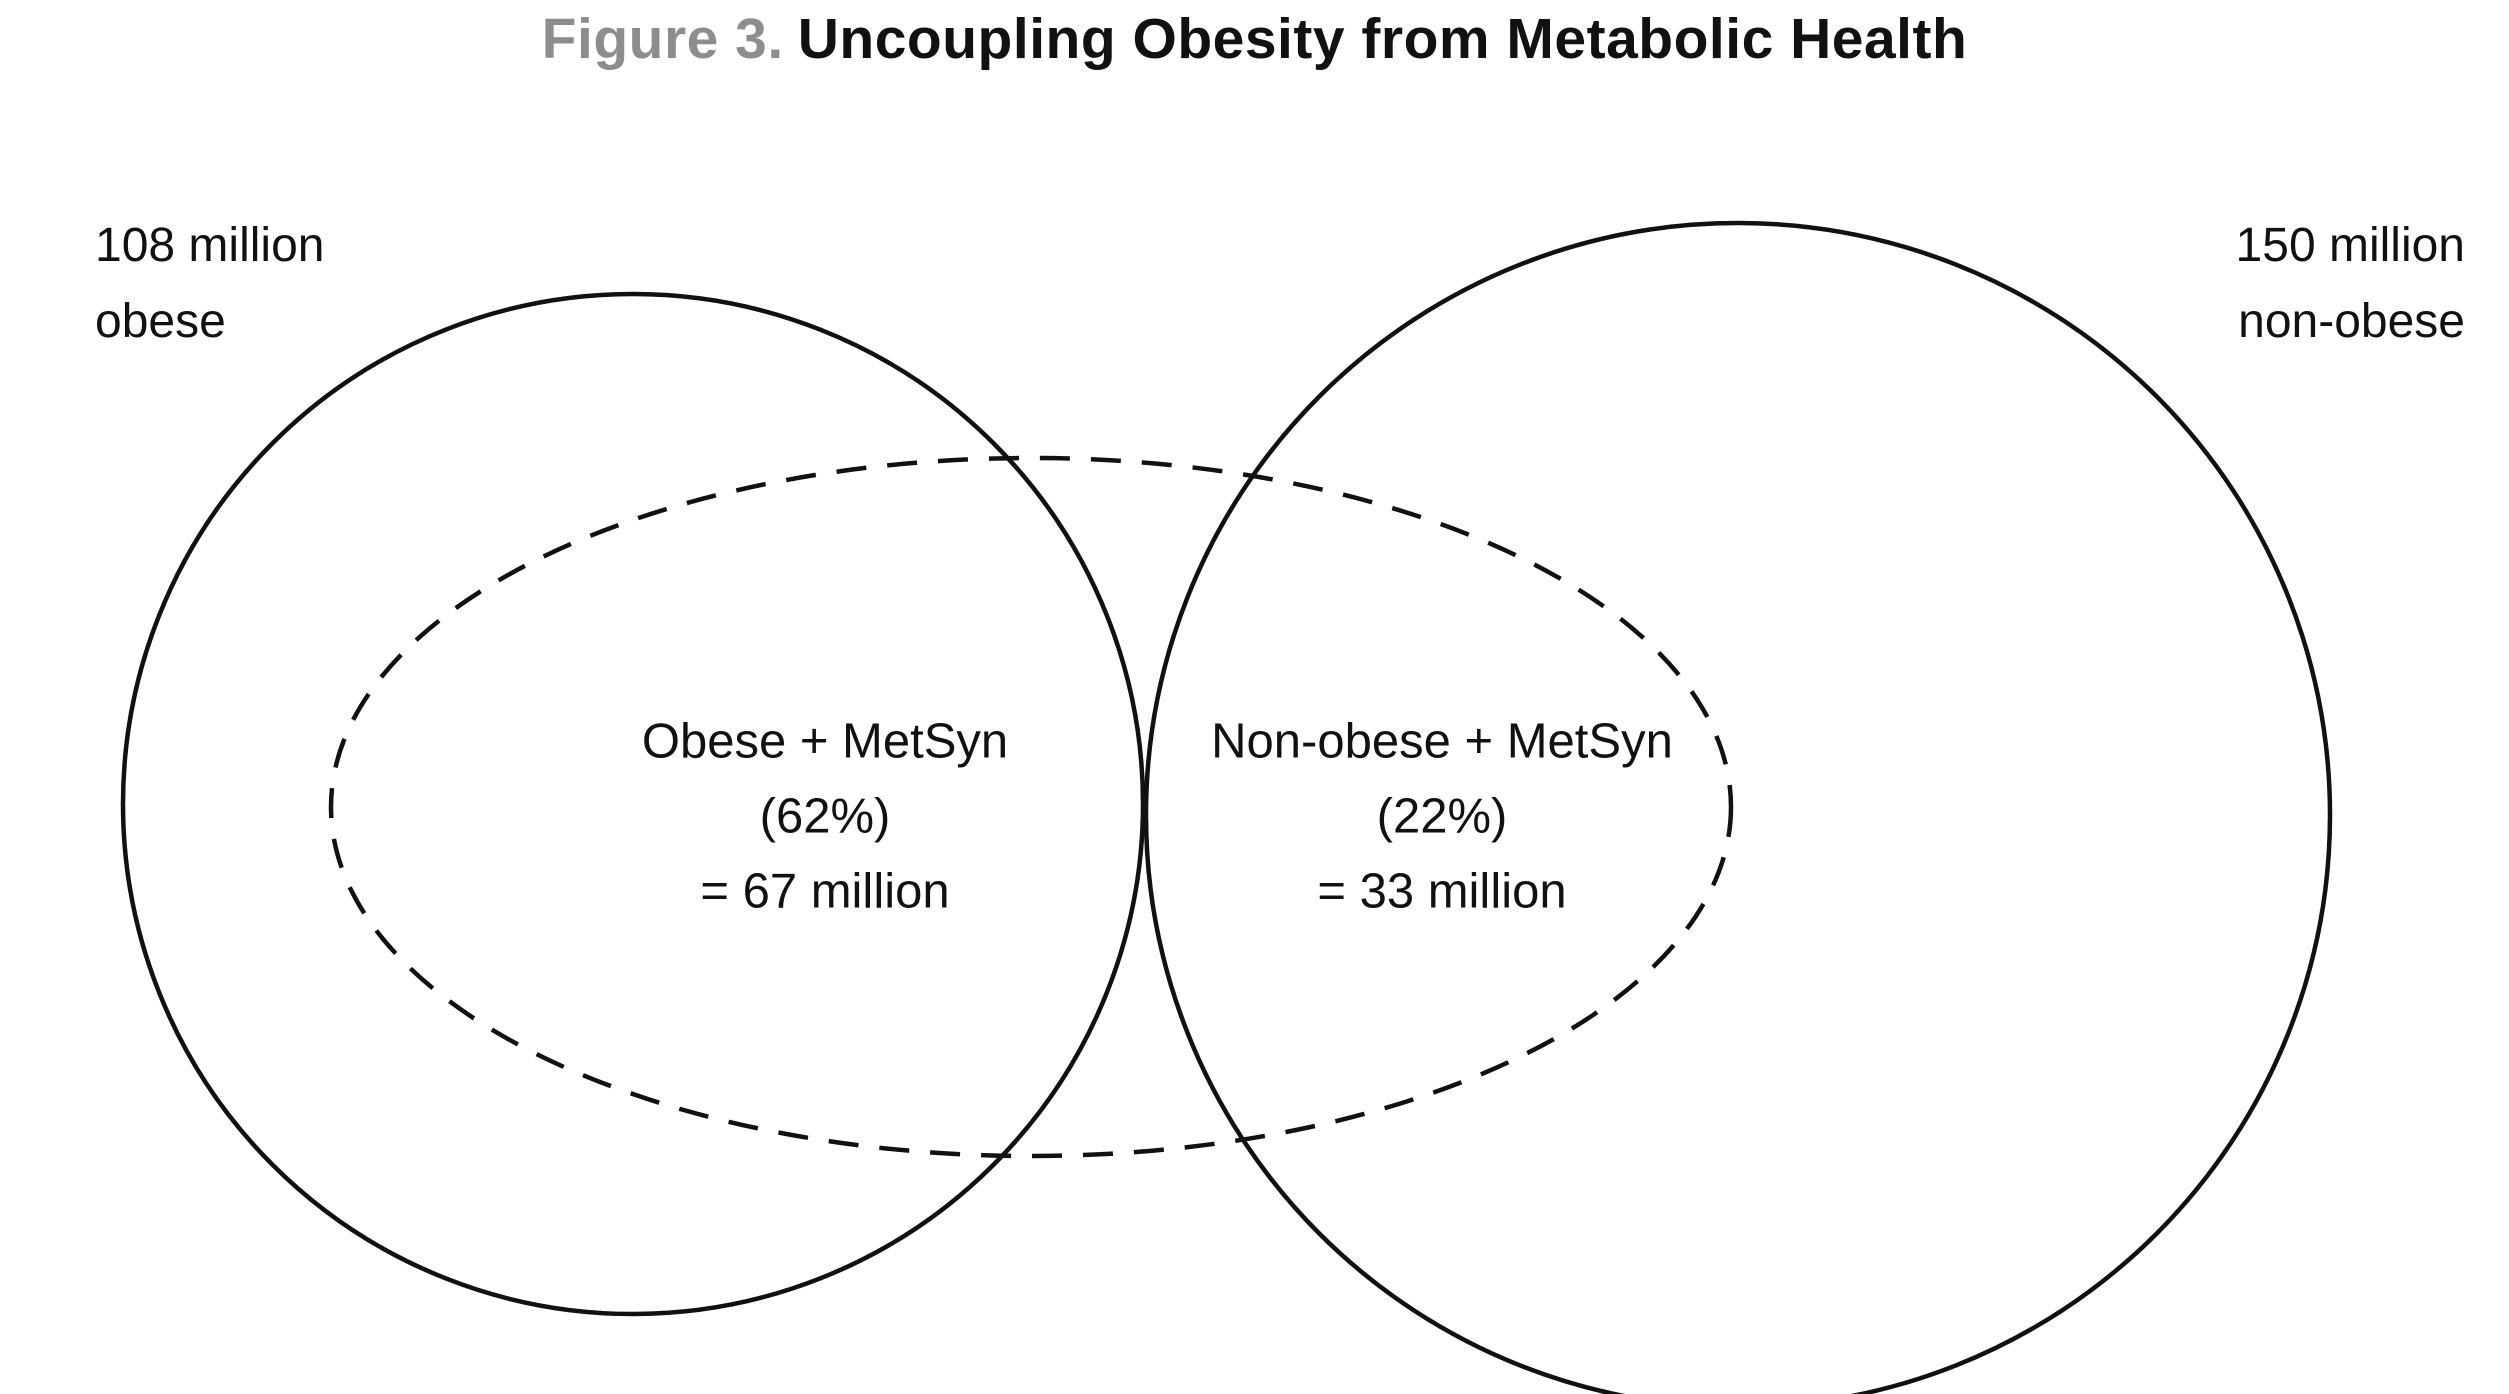 The width and height of the screenshot is (2509, 1394). Describe the element at coordinates (209, 284) in the screenshot. I see `obese-circle-label: 108 million obese` at that location.